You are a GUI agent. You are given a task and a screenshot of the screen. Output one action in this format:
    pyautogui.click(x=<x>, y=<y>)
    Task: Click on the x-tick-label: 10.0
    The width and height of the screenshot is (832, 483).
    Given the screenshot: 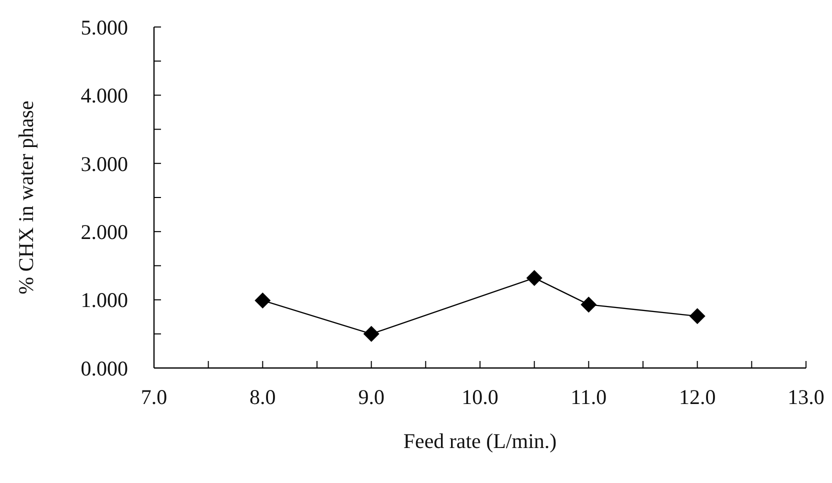 What is the action you would take?
    pyautogui.click(x=480, y=397)
    